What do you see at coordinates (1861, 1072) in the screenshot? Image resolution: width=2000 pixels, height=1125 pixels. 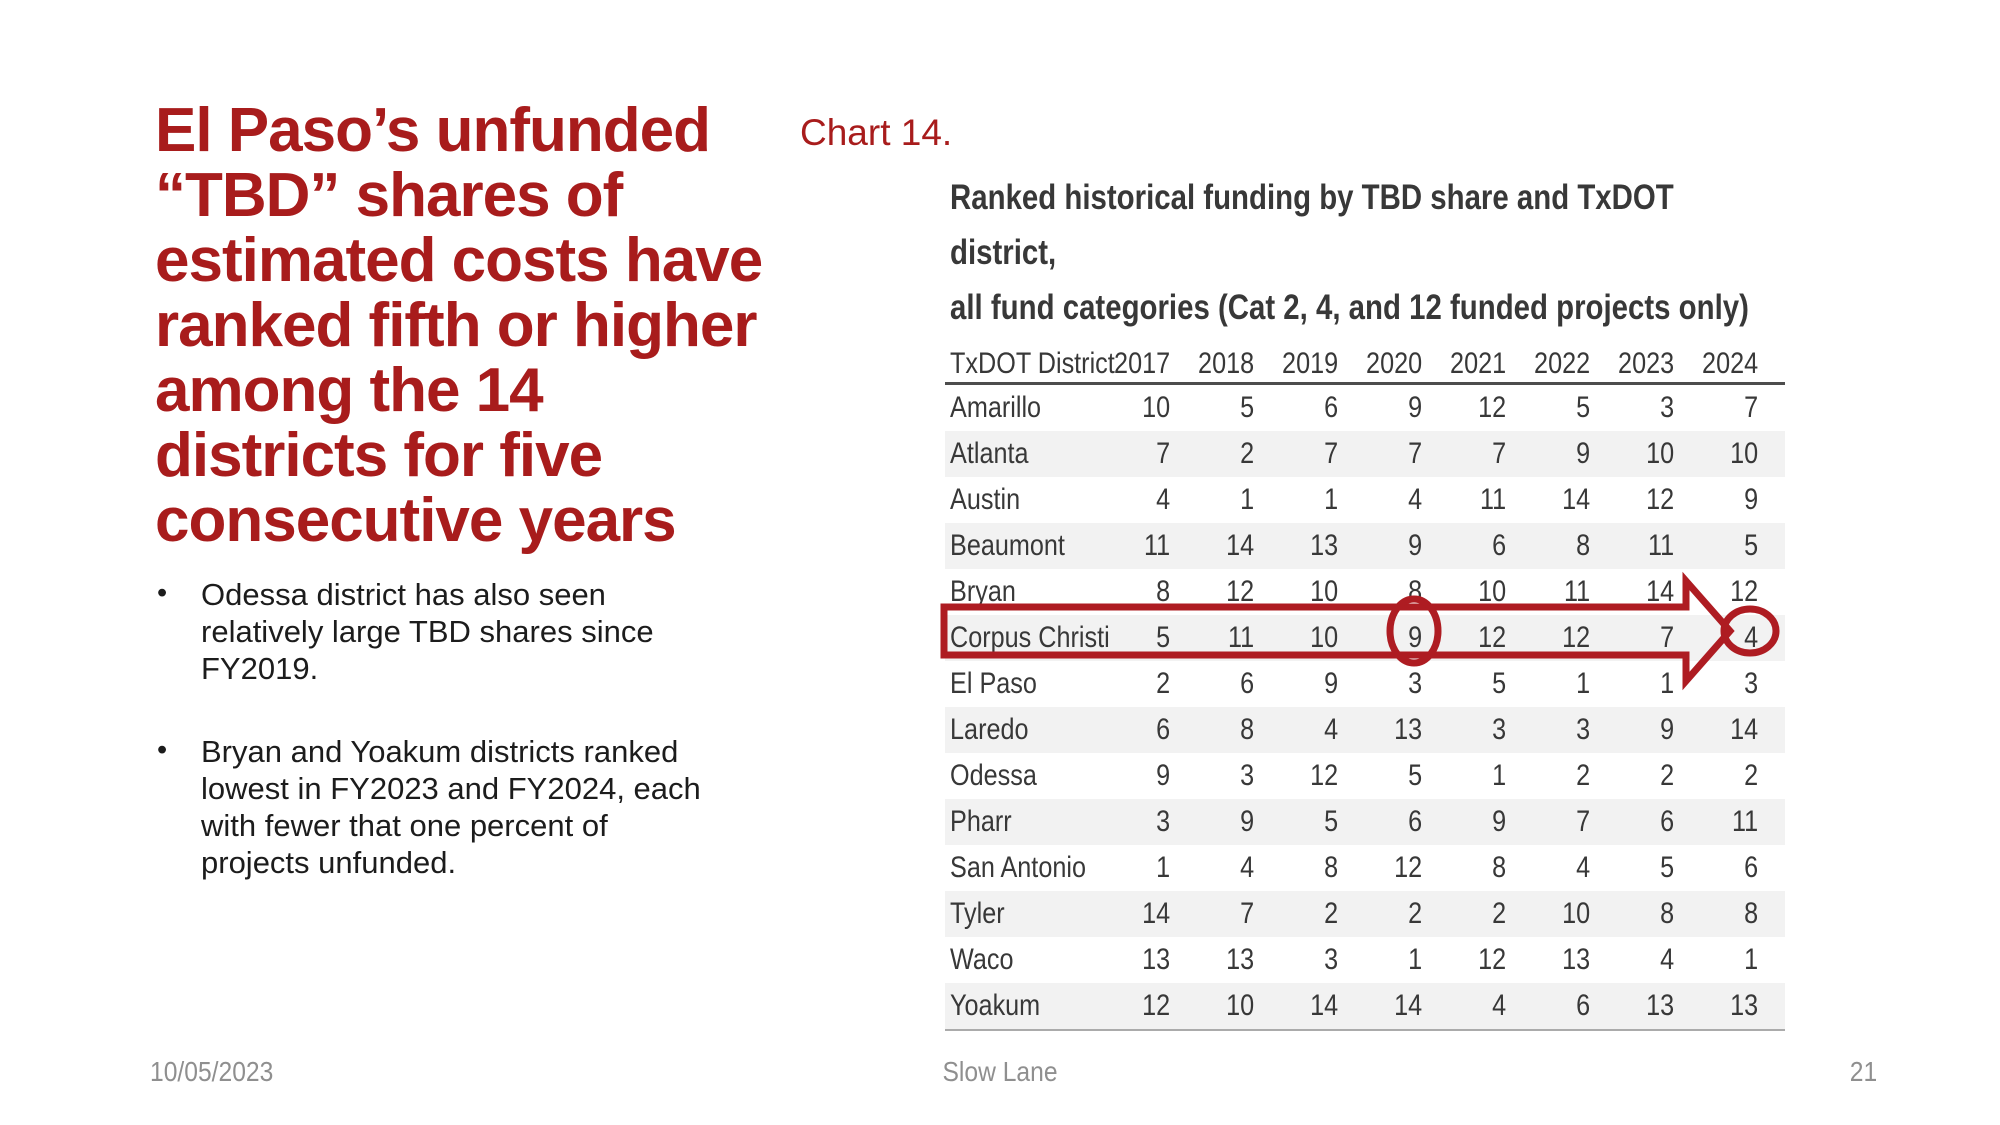 I see `footer-page-number-wrap: 21` at bounding box center [1861, 1072].